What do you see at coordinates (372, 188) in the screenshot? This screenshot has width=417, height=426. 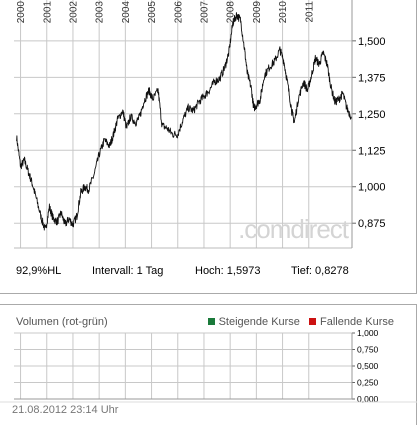 I see `y-tick-label: 1,000` at bounding box center [372, 188].